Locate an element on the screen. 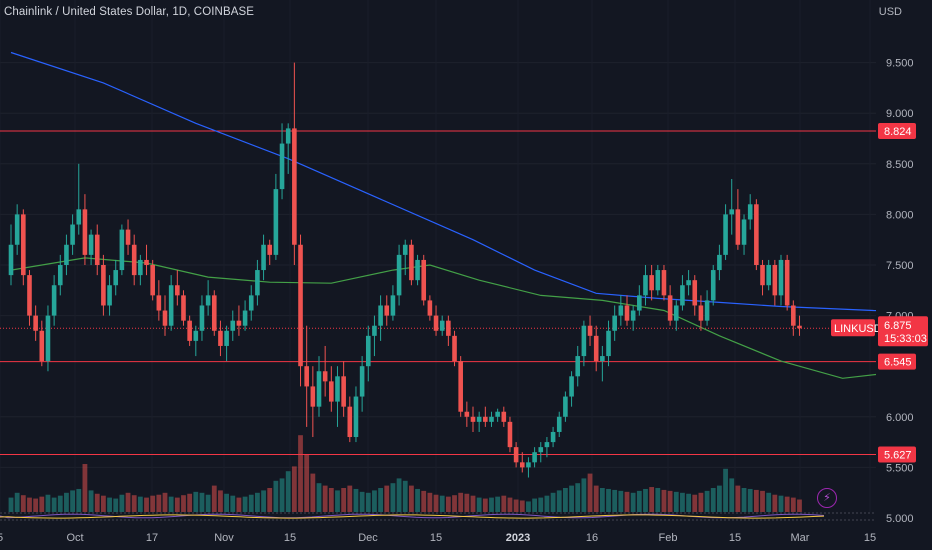 The height and width of the screenshot is (550, 932). last-price-badge is located at coordinates (903, 331).